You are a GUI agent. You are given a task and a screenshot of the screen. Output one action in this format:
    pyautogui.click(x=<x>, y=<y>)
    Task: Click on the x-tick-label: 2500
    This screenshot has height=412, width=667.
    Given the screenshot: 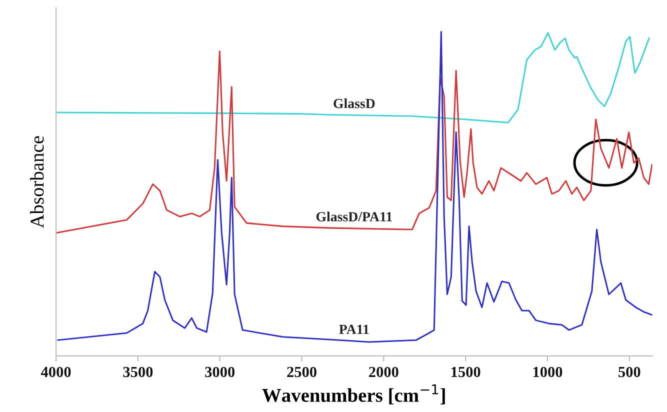 What is the action you would take?
    pyautogui.click(x=301, y=372)
    